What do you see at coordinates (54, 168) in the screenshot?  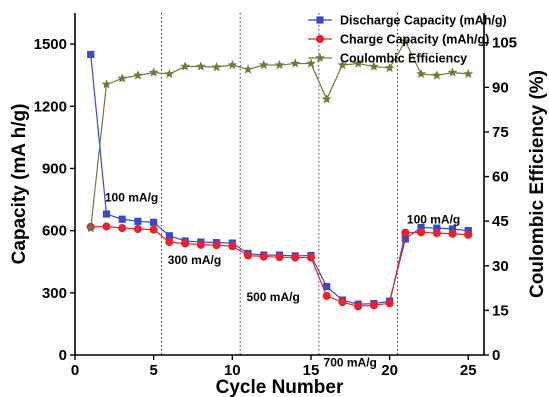 I see `y-left-tick-label: 900` at bounding box center [54, 168].